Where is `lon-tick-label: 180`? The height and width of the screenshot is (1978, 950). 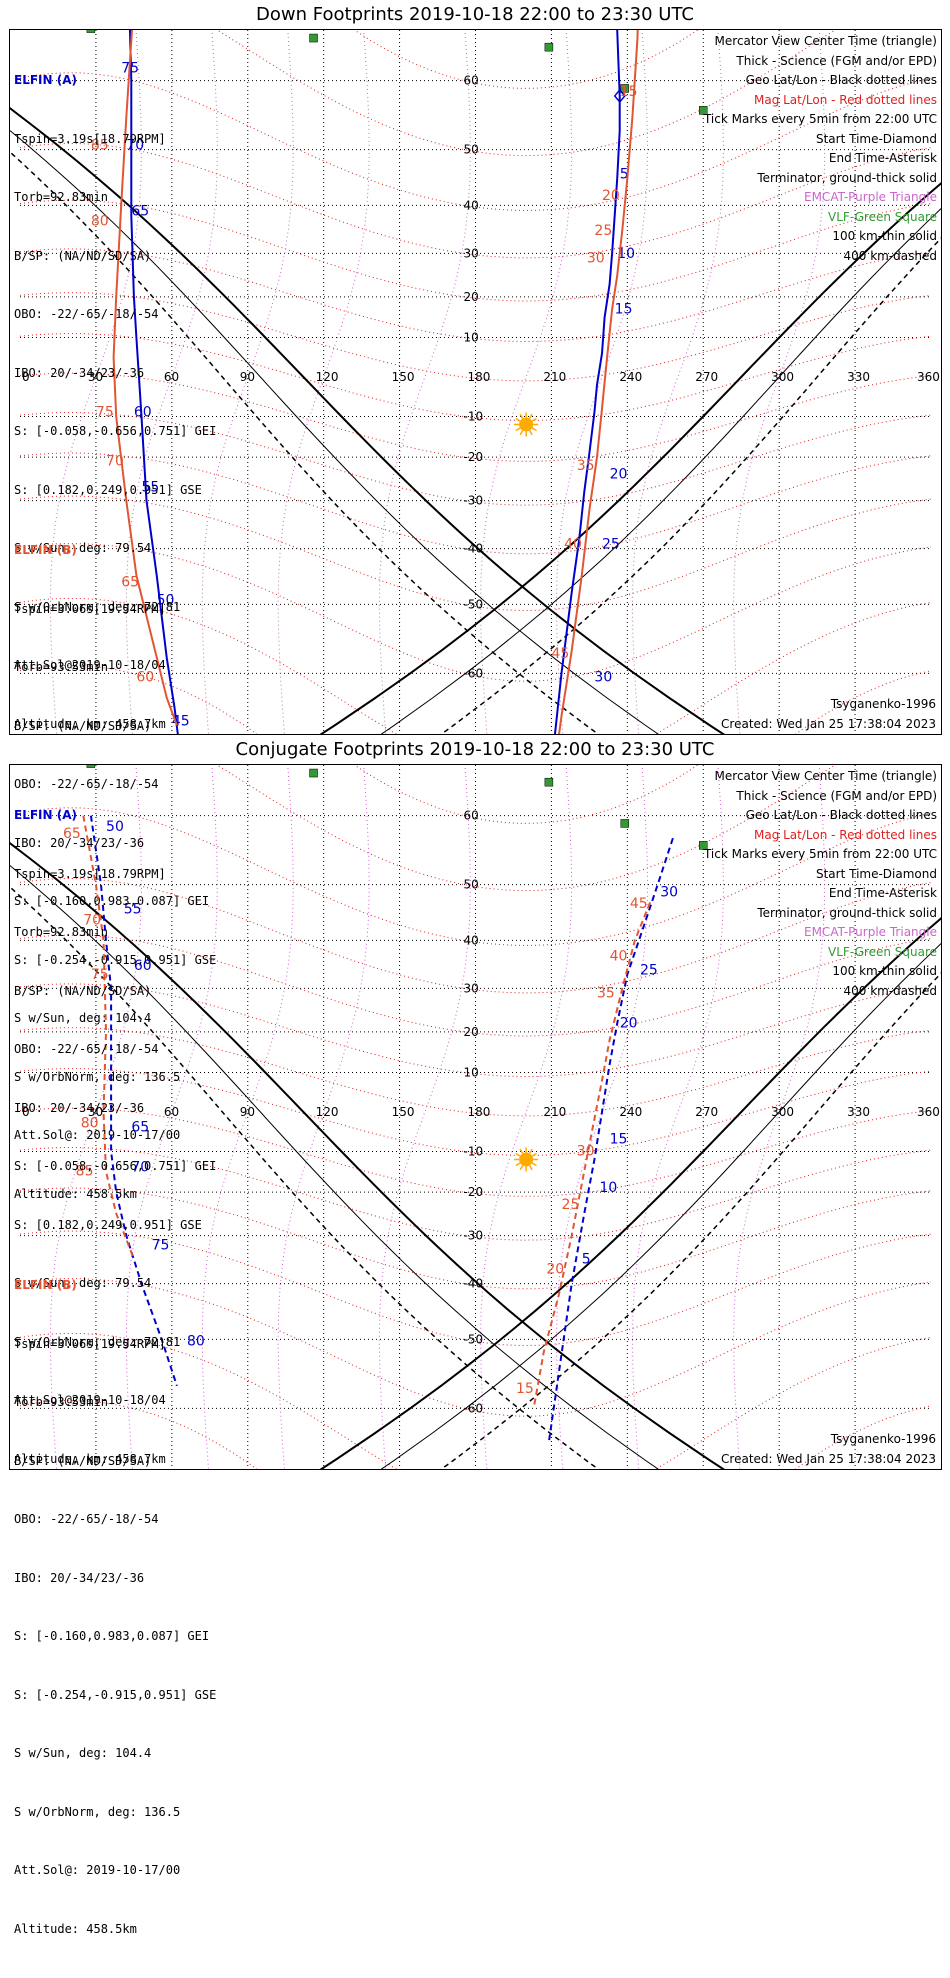 lon-tick-label: 180 is located at coordinates (479, 1112).